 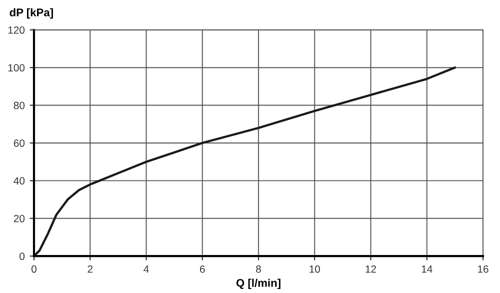 I want to click on y-tick-label: 80, so click(x=19, y=106).